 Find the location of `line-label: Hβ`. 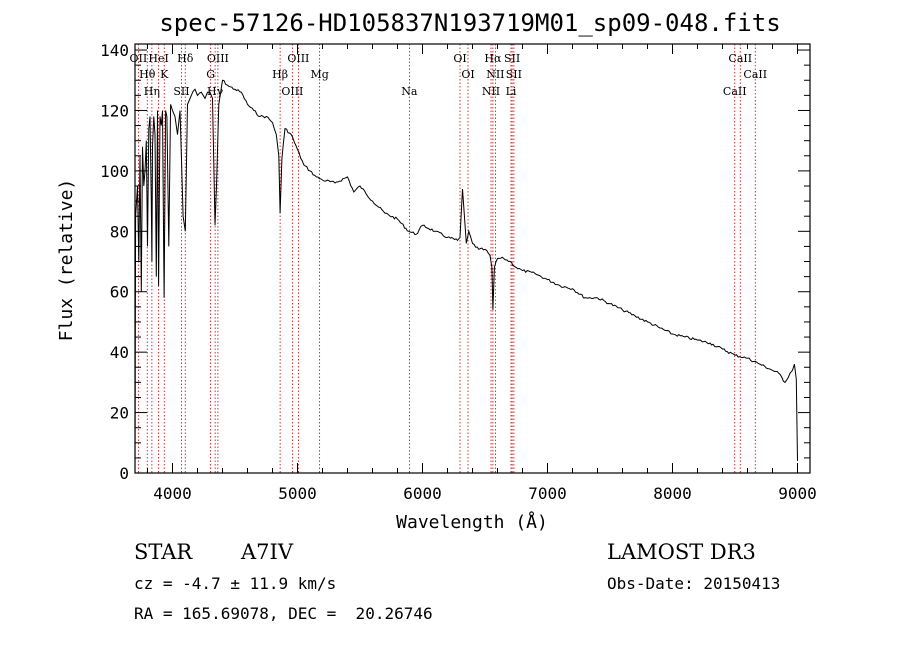

line-label: Hβ is located at coordinates (280, 74).